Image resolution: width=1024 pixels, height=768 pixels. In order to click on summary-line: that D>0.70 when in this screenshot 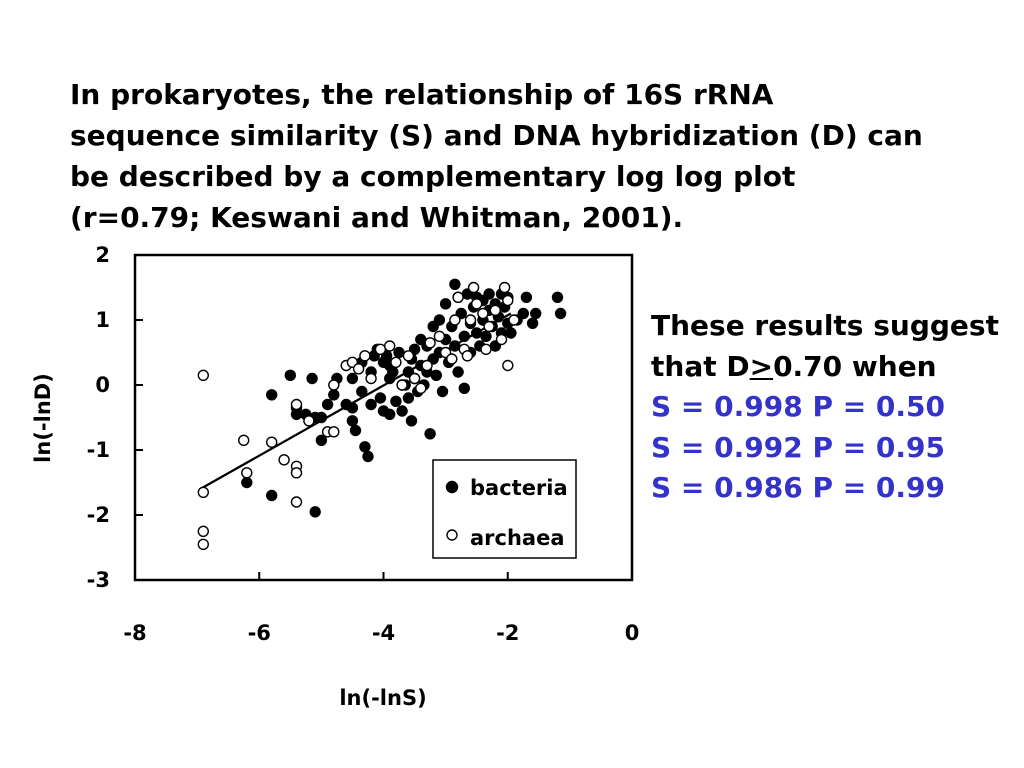, I will do `click(825, 367)`.